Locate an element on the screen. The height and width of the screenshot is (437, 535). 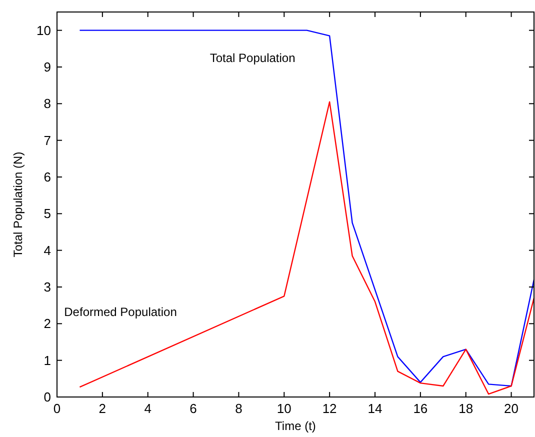
series-label: Total Population is located at coordinates (253, 58).